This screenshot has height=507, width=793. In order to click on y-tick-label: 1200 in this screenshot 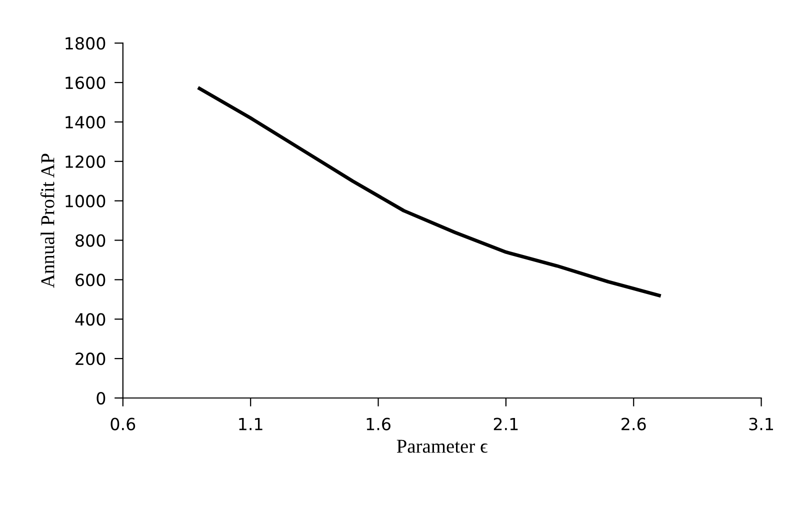, I will do `click(86, 161)`.